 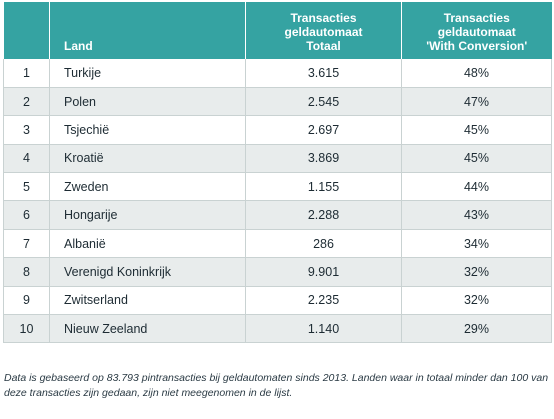 I want to click on cell-total: 2.697, so click(x=323, y=130).